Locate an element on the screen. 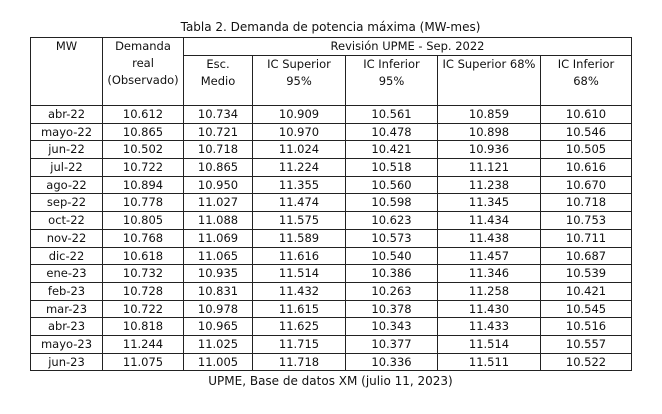  table-cell: 11.432 is located at coordinates (299, 291).